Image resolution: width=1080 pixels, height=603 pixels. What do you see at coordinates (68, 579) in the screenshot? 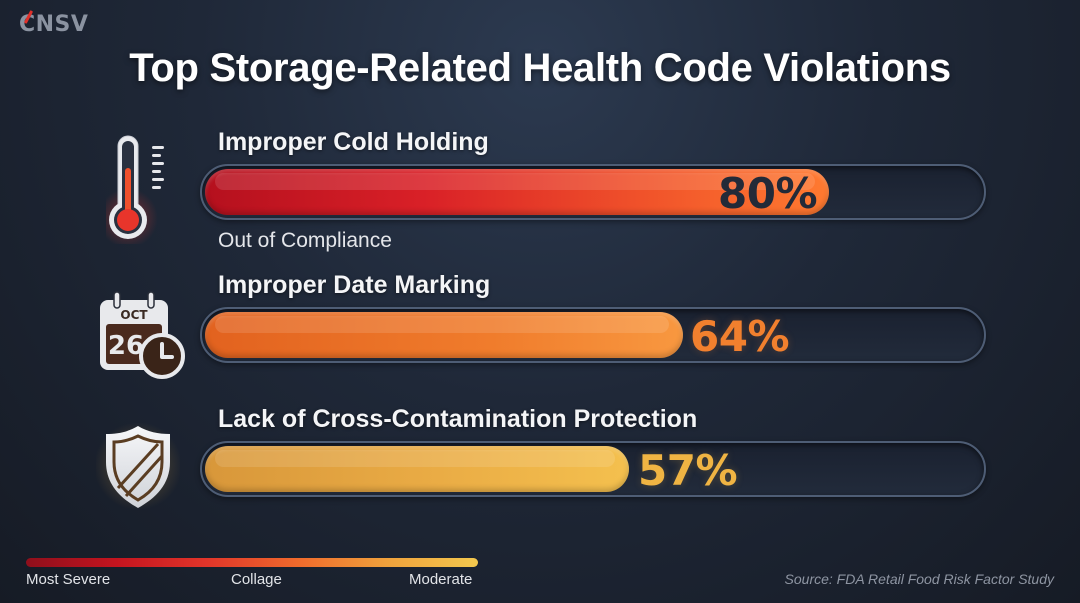
I see `legend-label-most-severe: Most Severe` at bounding box center [68, 579].